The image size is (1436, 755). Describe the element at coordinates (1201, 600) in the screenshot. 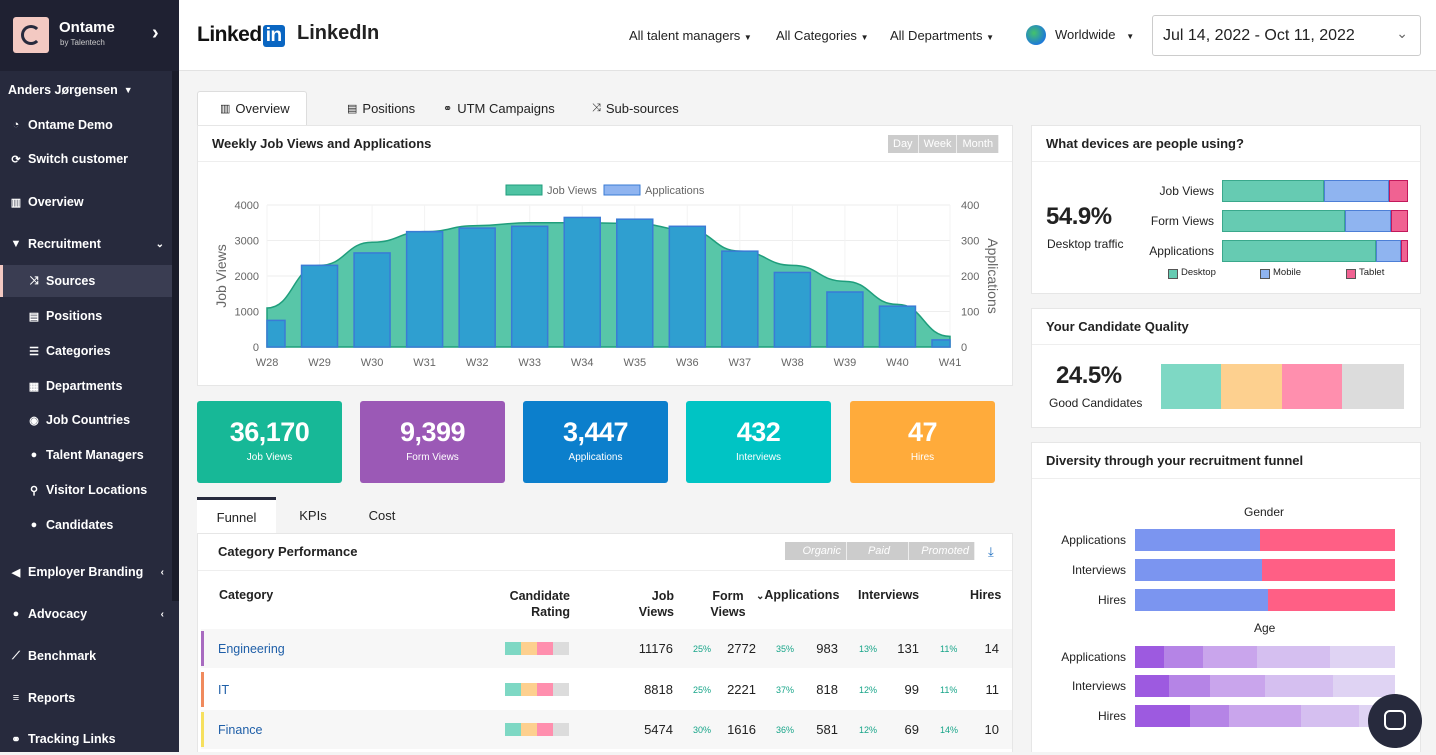

I see `gender-segment` at that location.